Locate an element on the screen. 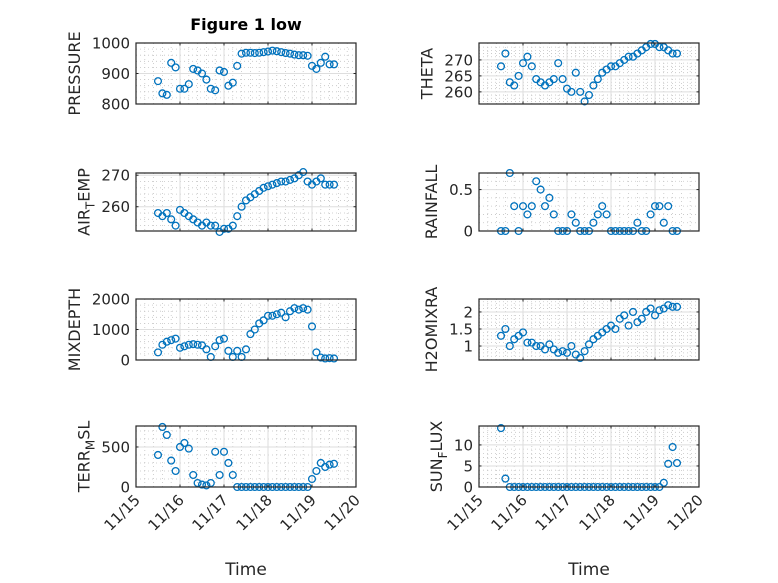  y-tick-label: 2 is located at coordinates (468, 312).